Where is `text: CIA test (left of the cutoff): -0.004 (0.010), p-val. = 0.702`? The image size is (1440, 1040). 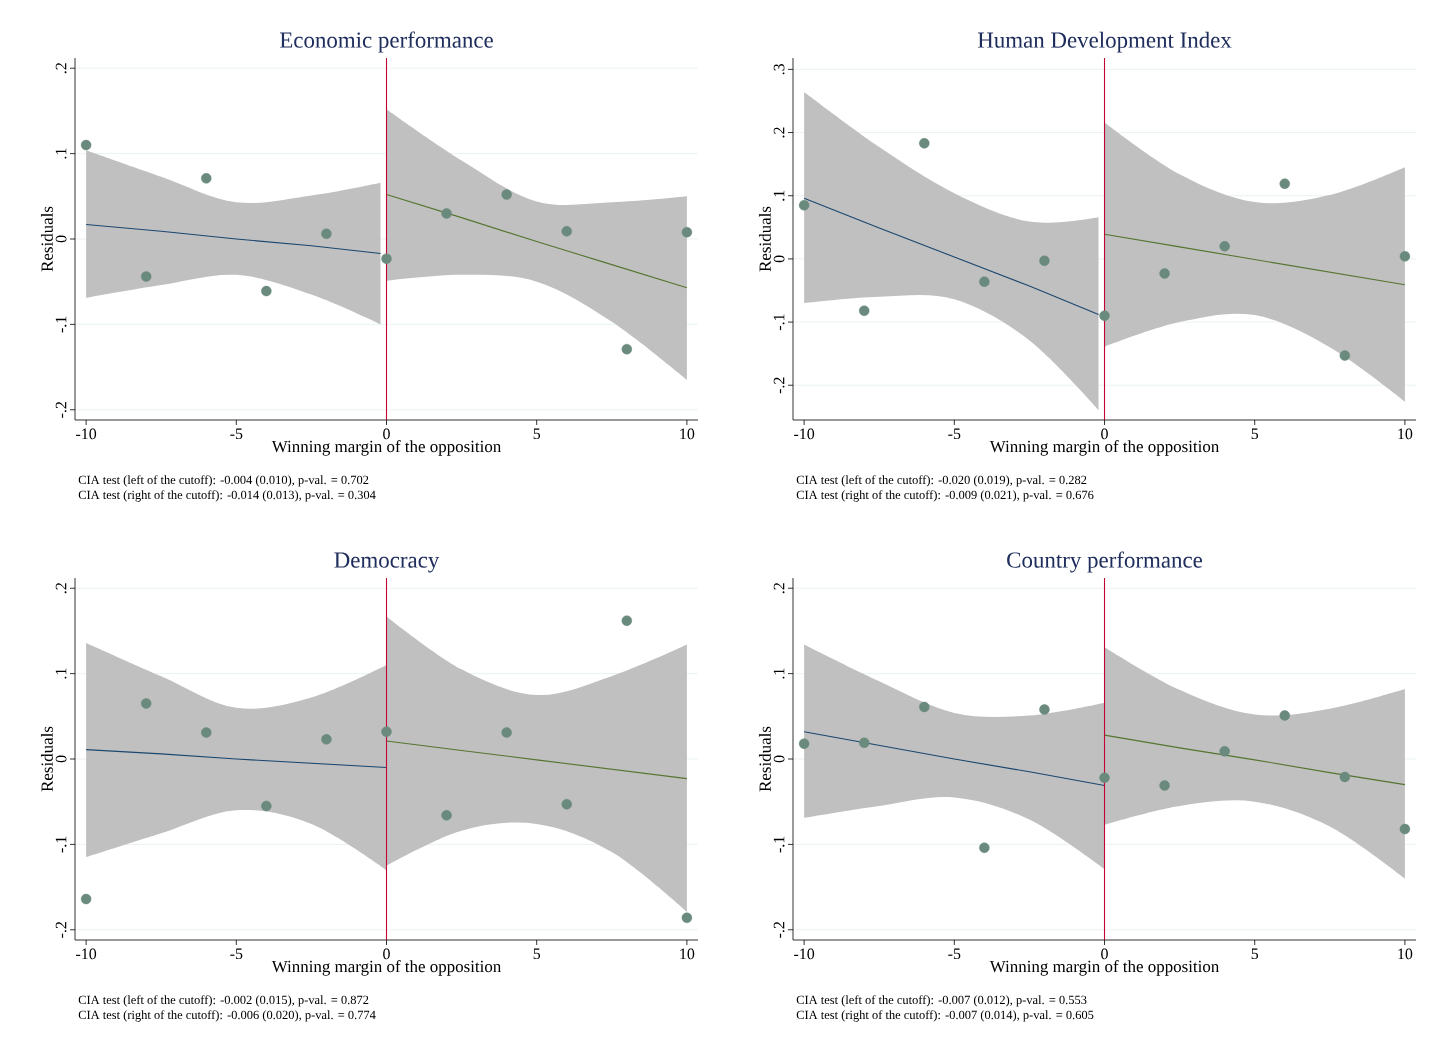
text: CIA test (left of the cutoff): -0.004 (0.010), p-val. = 0.702 is located at coordinates (223, 481).